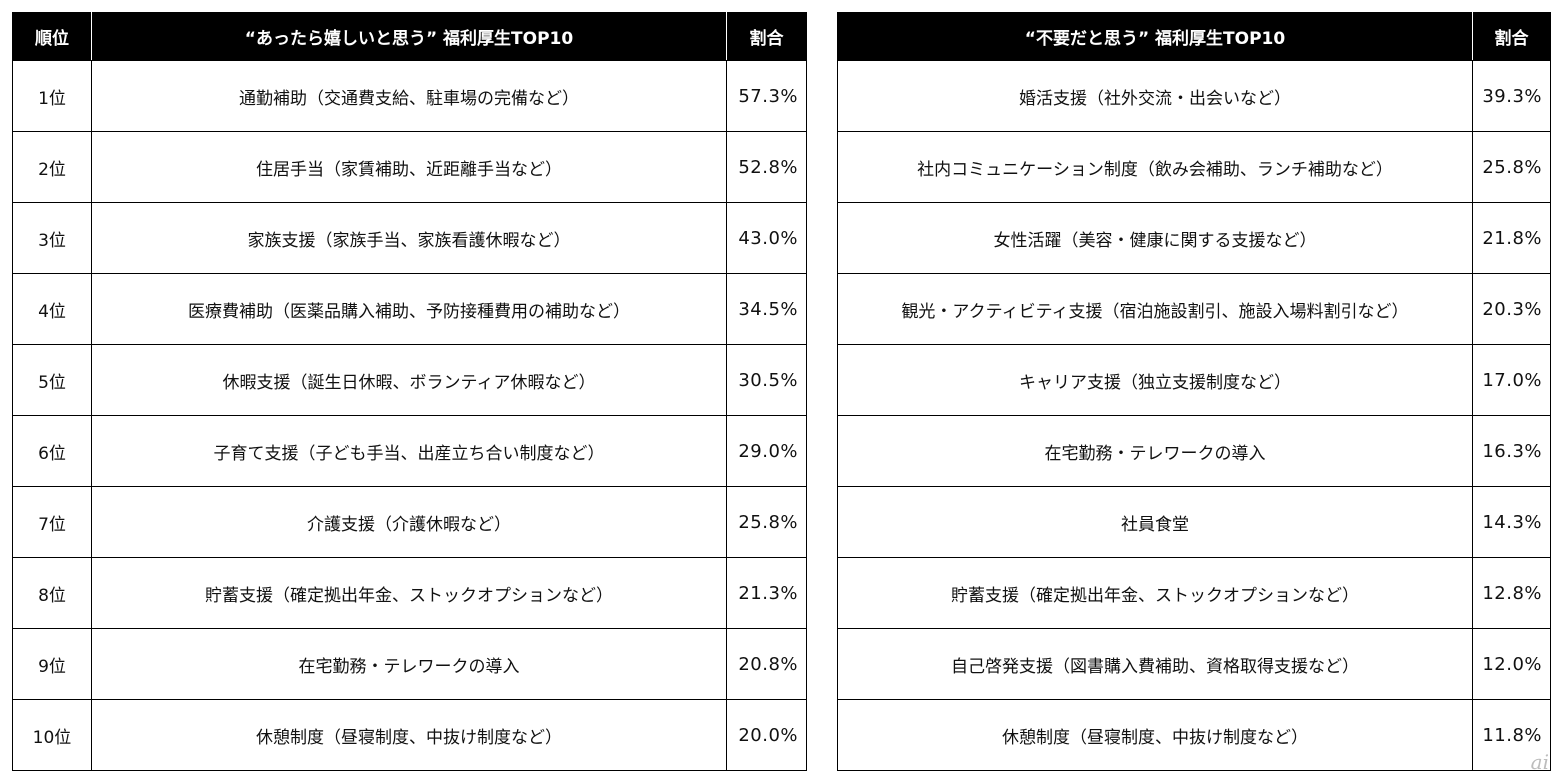 The height and width of the screenshot is (780, 1557). Describe the element at coordinates (1511, 309) in the screenshot. I see `ratio-cell: 20.3%` at that location.